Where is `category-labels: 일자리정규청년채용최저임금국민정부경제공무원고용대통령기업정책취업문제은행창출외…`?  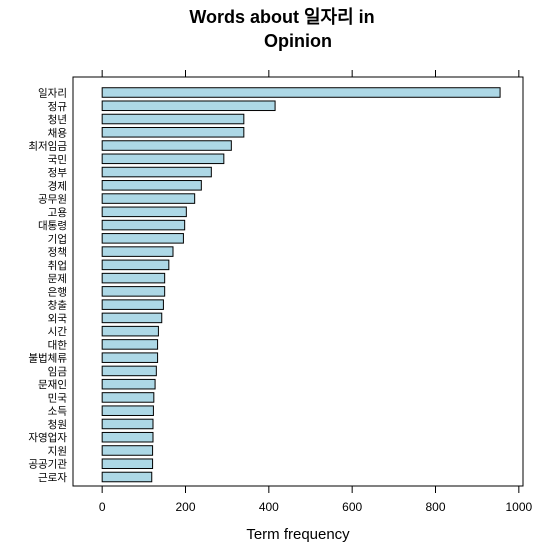
category-labels: 일자리정규청년채용최저임금국민정부경제공무원고용대통령기업정책취업문제은행창출외… is located at coordinates (47, 286).